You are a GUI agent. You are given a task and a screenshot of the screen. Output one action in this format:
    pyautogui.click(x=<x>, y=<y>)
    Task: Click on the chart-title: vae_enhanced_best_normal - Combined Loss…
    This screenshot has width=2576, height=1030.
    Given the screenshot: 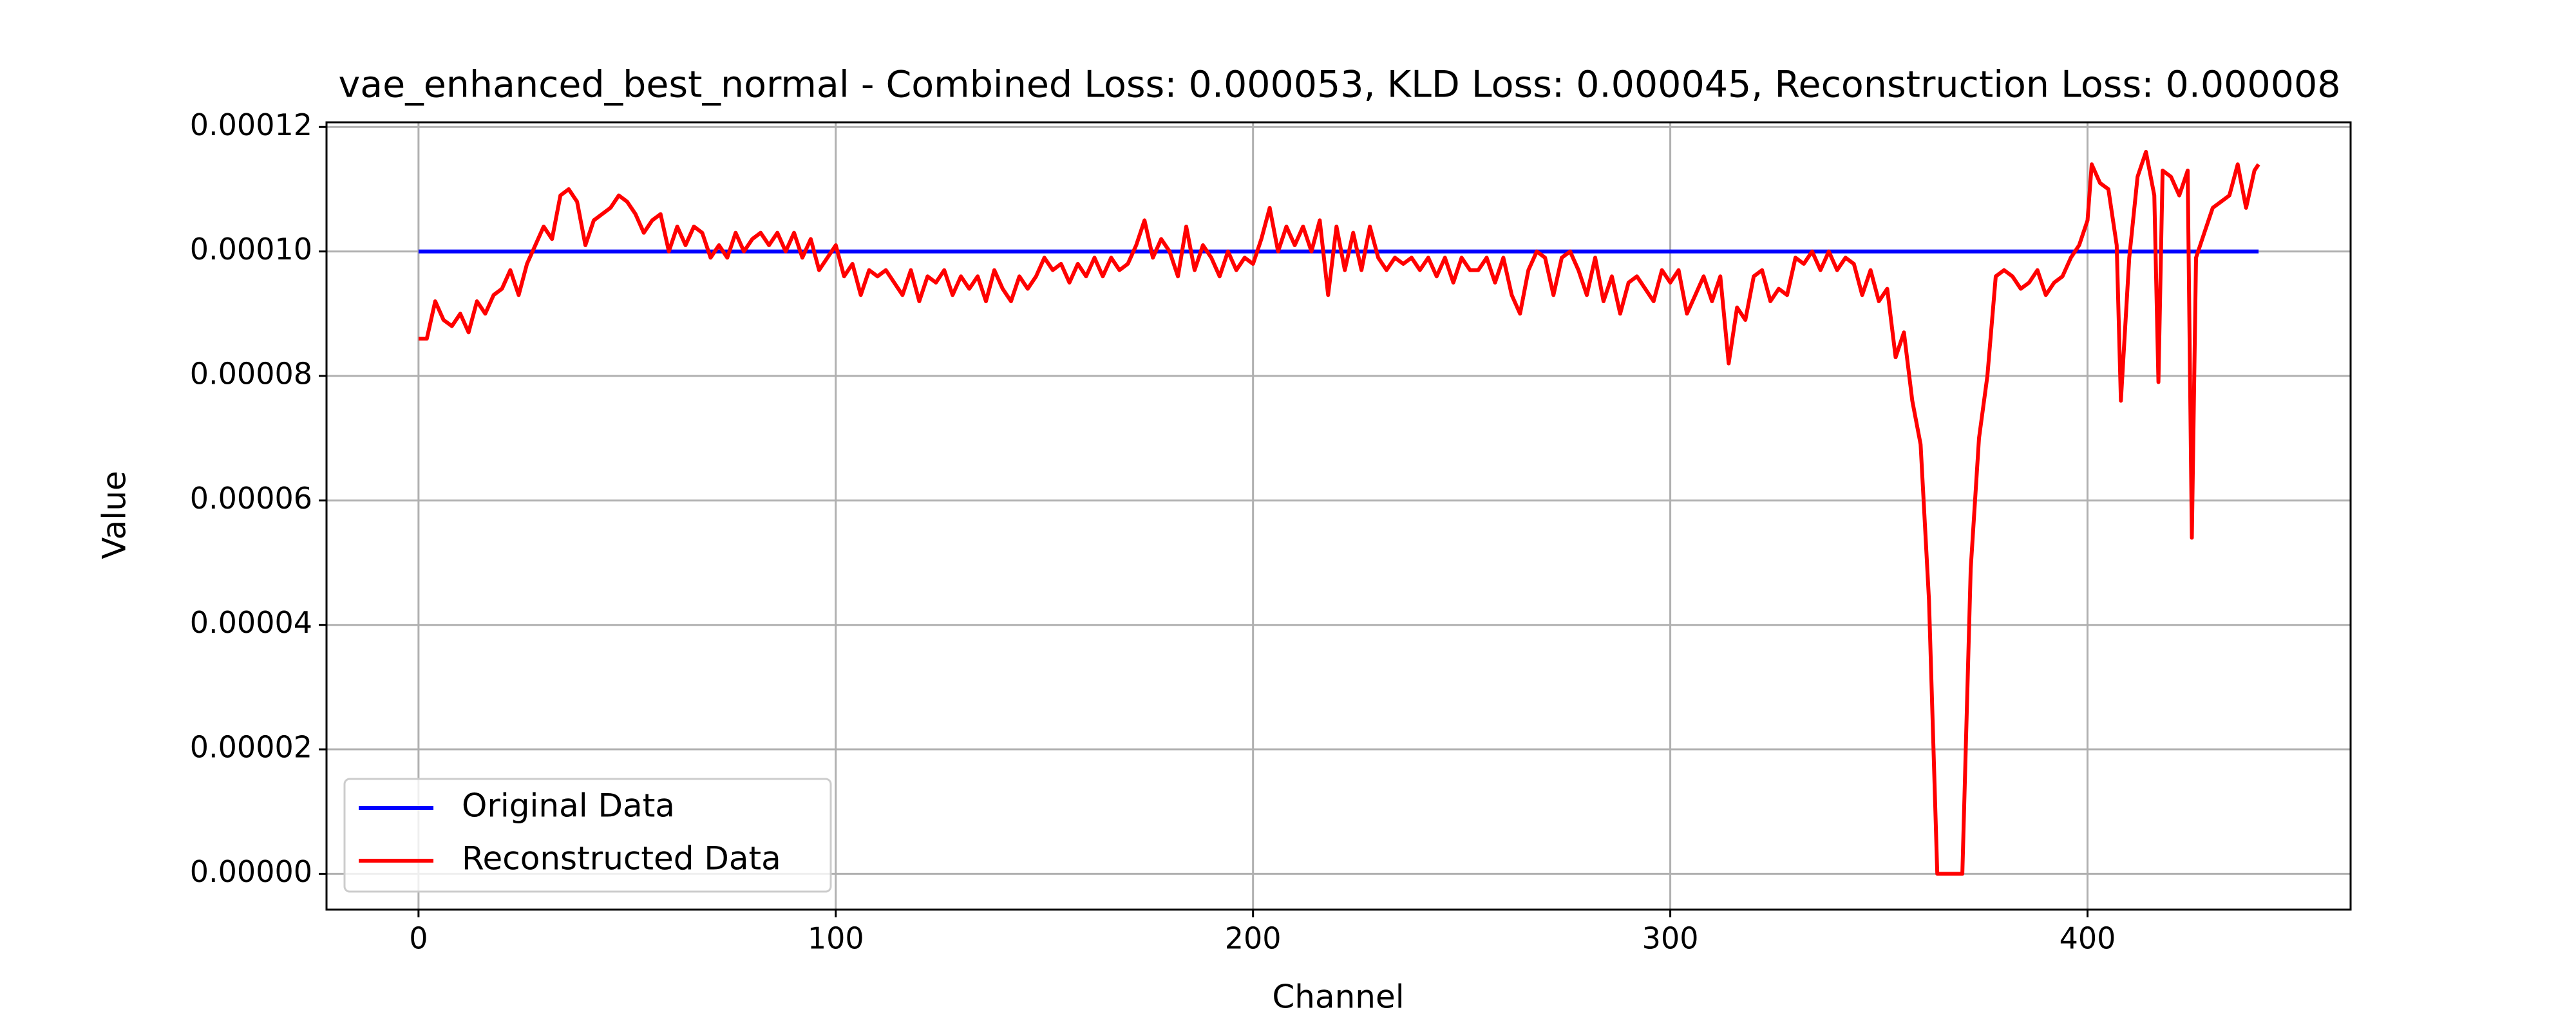 What is the action you would take?
    pyautogui.click(x=1339, y=85)
    